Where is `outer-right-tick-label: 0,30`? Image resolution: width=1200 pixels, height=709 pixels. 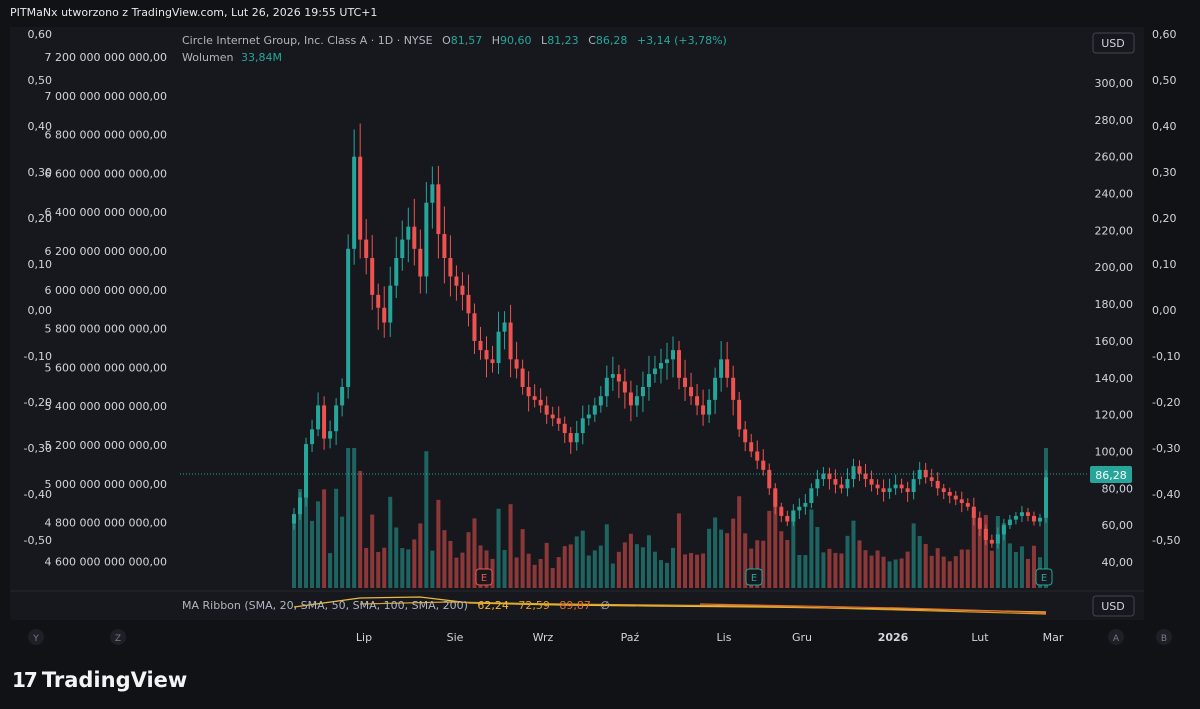 outer-right-tick-label: 0,30 is located at coordinates (1164, 172).